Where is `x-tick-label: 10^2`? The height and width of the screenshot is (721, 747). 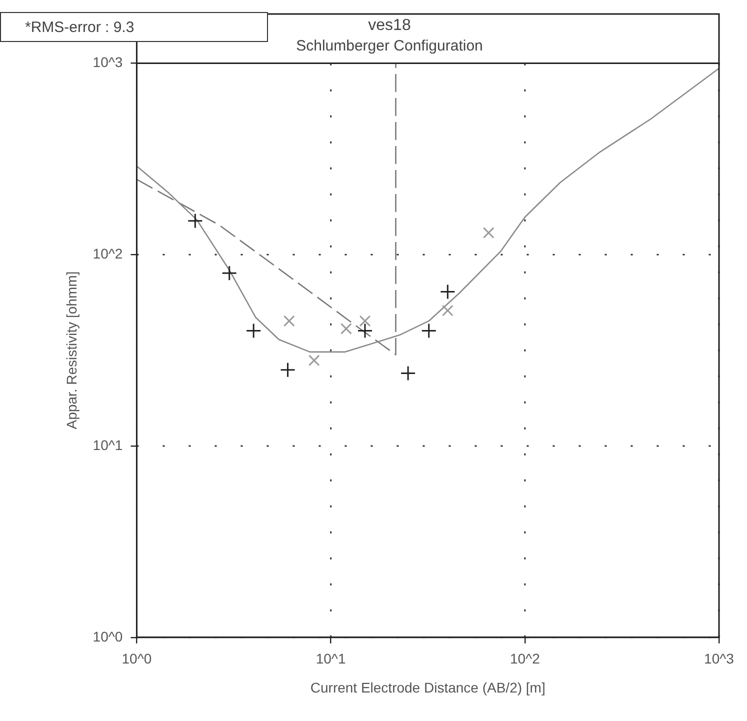 x-tick-label: 10^2 is located at coordinates (525, 658).